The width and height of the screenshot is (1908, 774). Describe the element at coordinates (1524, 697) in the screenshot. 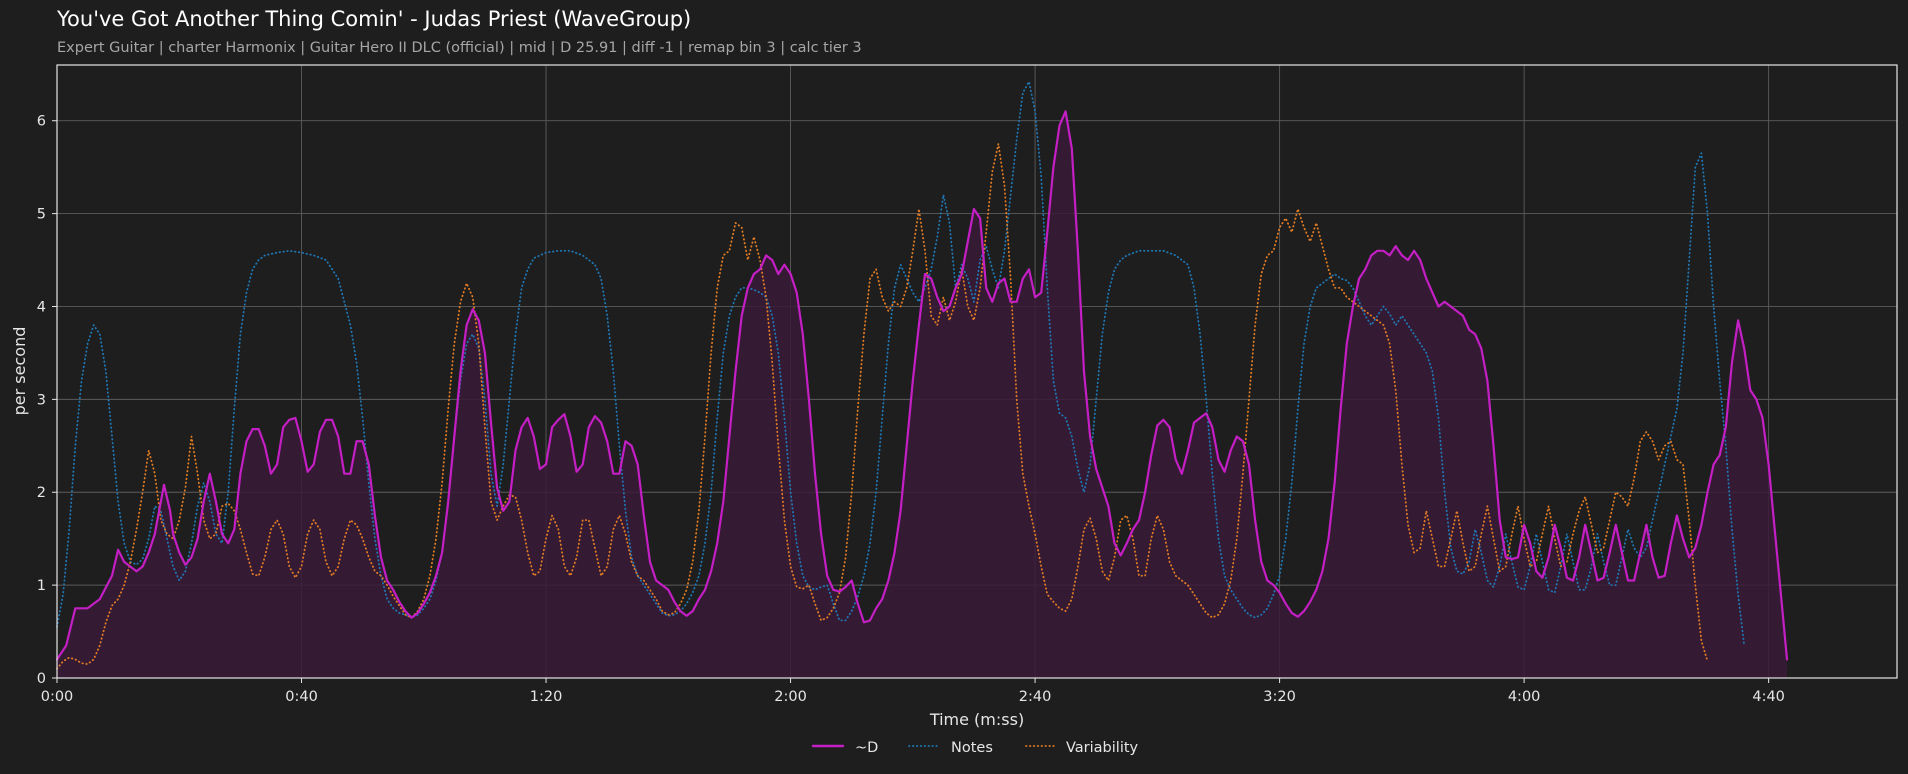

I see `x-tick-label: 4:00` at that location.